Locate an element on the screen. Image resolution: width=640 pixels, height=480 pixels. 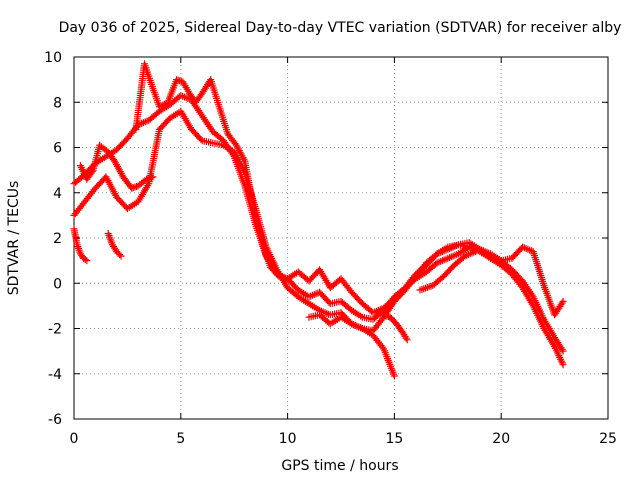
x-tick-label: 15 is located at coordinates (394, 439).